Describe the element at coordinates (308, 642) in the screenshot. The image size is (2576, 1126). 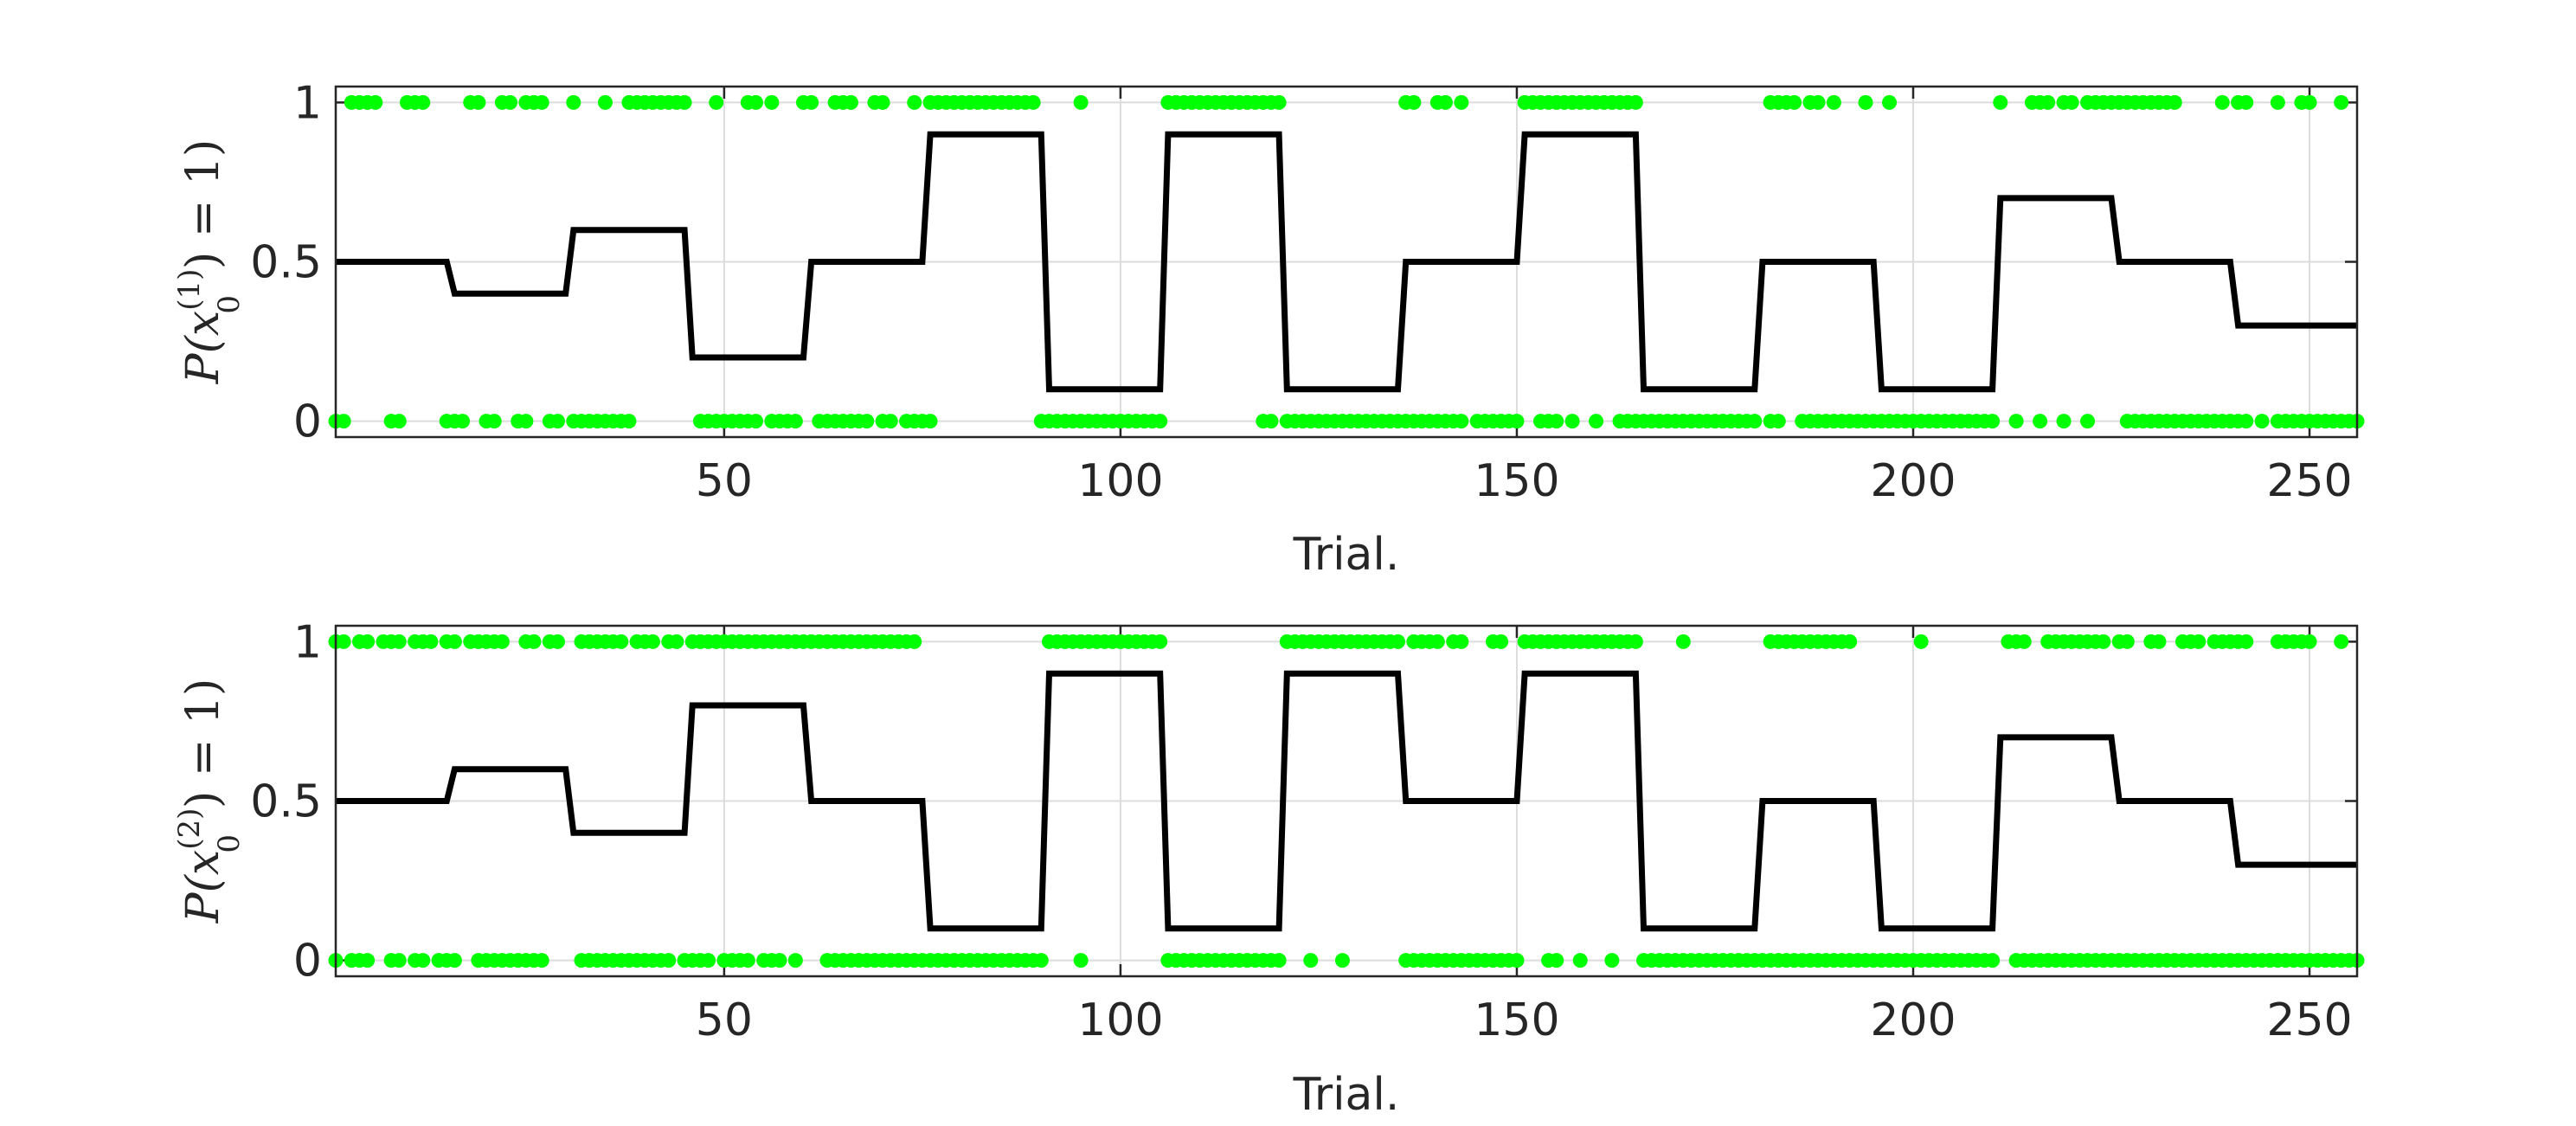
I see `y-tick-label: 1` at that location.